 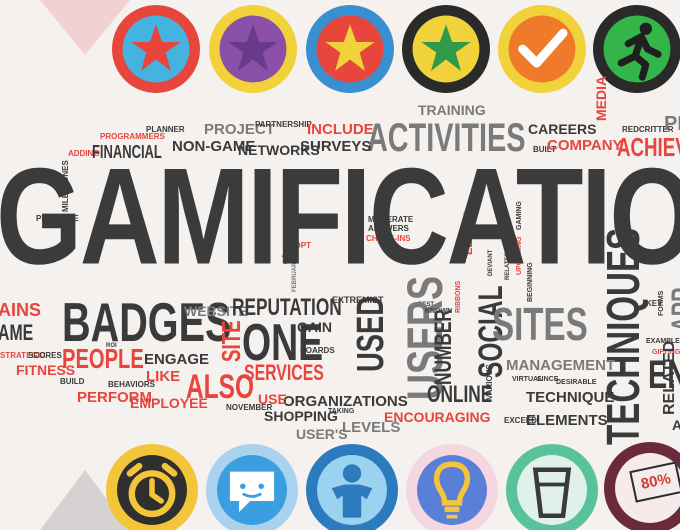 I want to click on cloud-word: FITNESS, so click(x=46, y=370).